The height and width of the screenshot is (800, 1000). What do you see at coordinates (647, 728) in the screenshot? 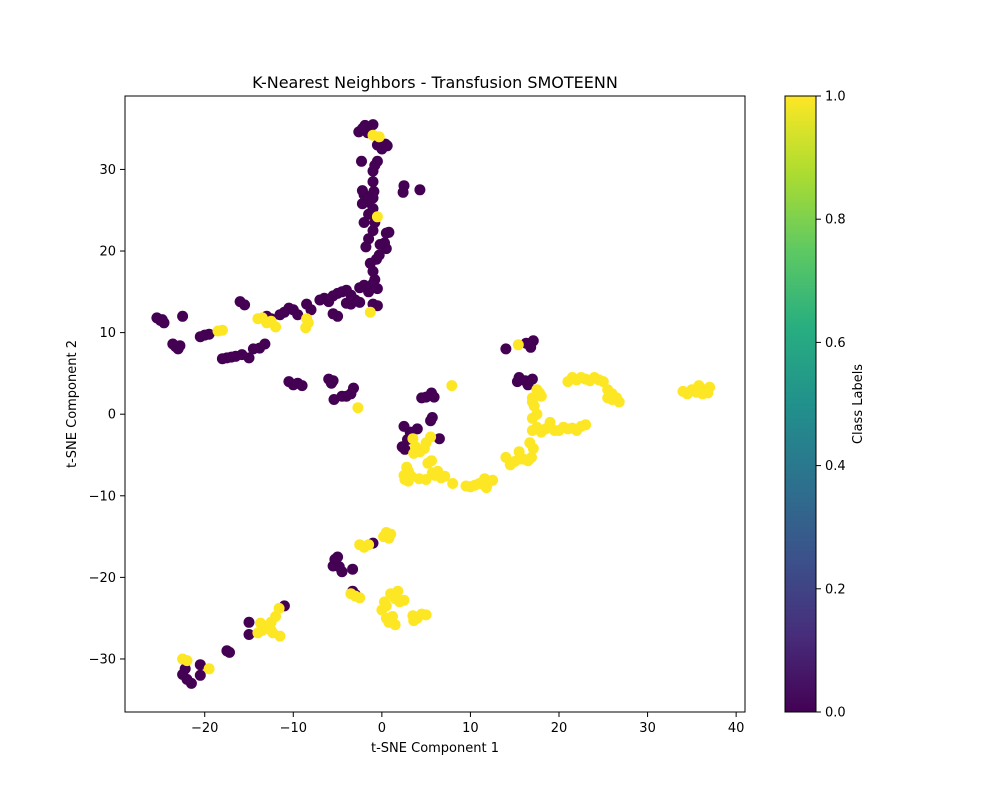
I see `x-tick-label: 30` at bounding box center [647, 728].